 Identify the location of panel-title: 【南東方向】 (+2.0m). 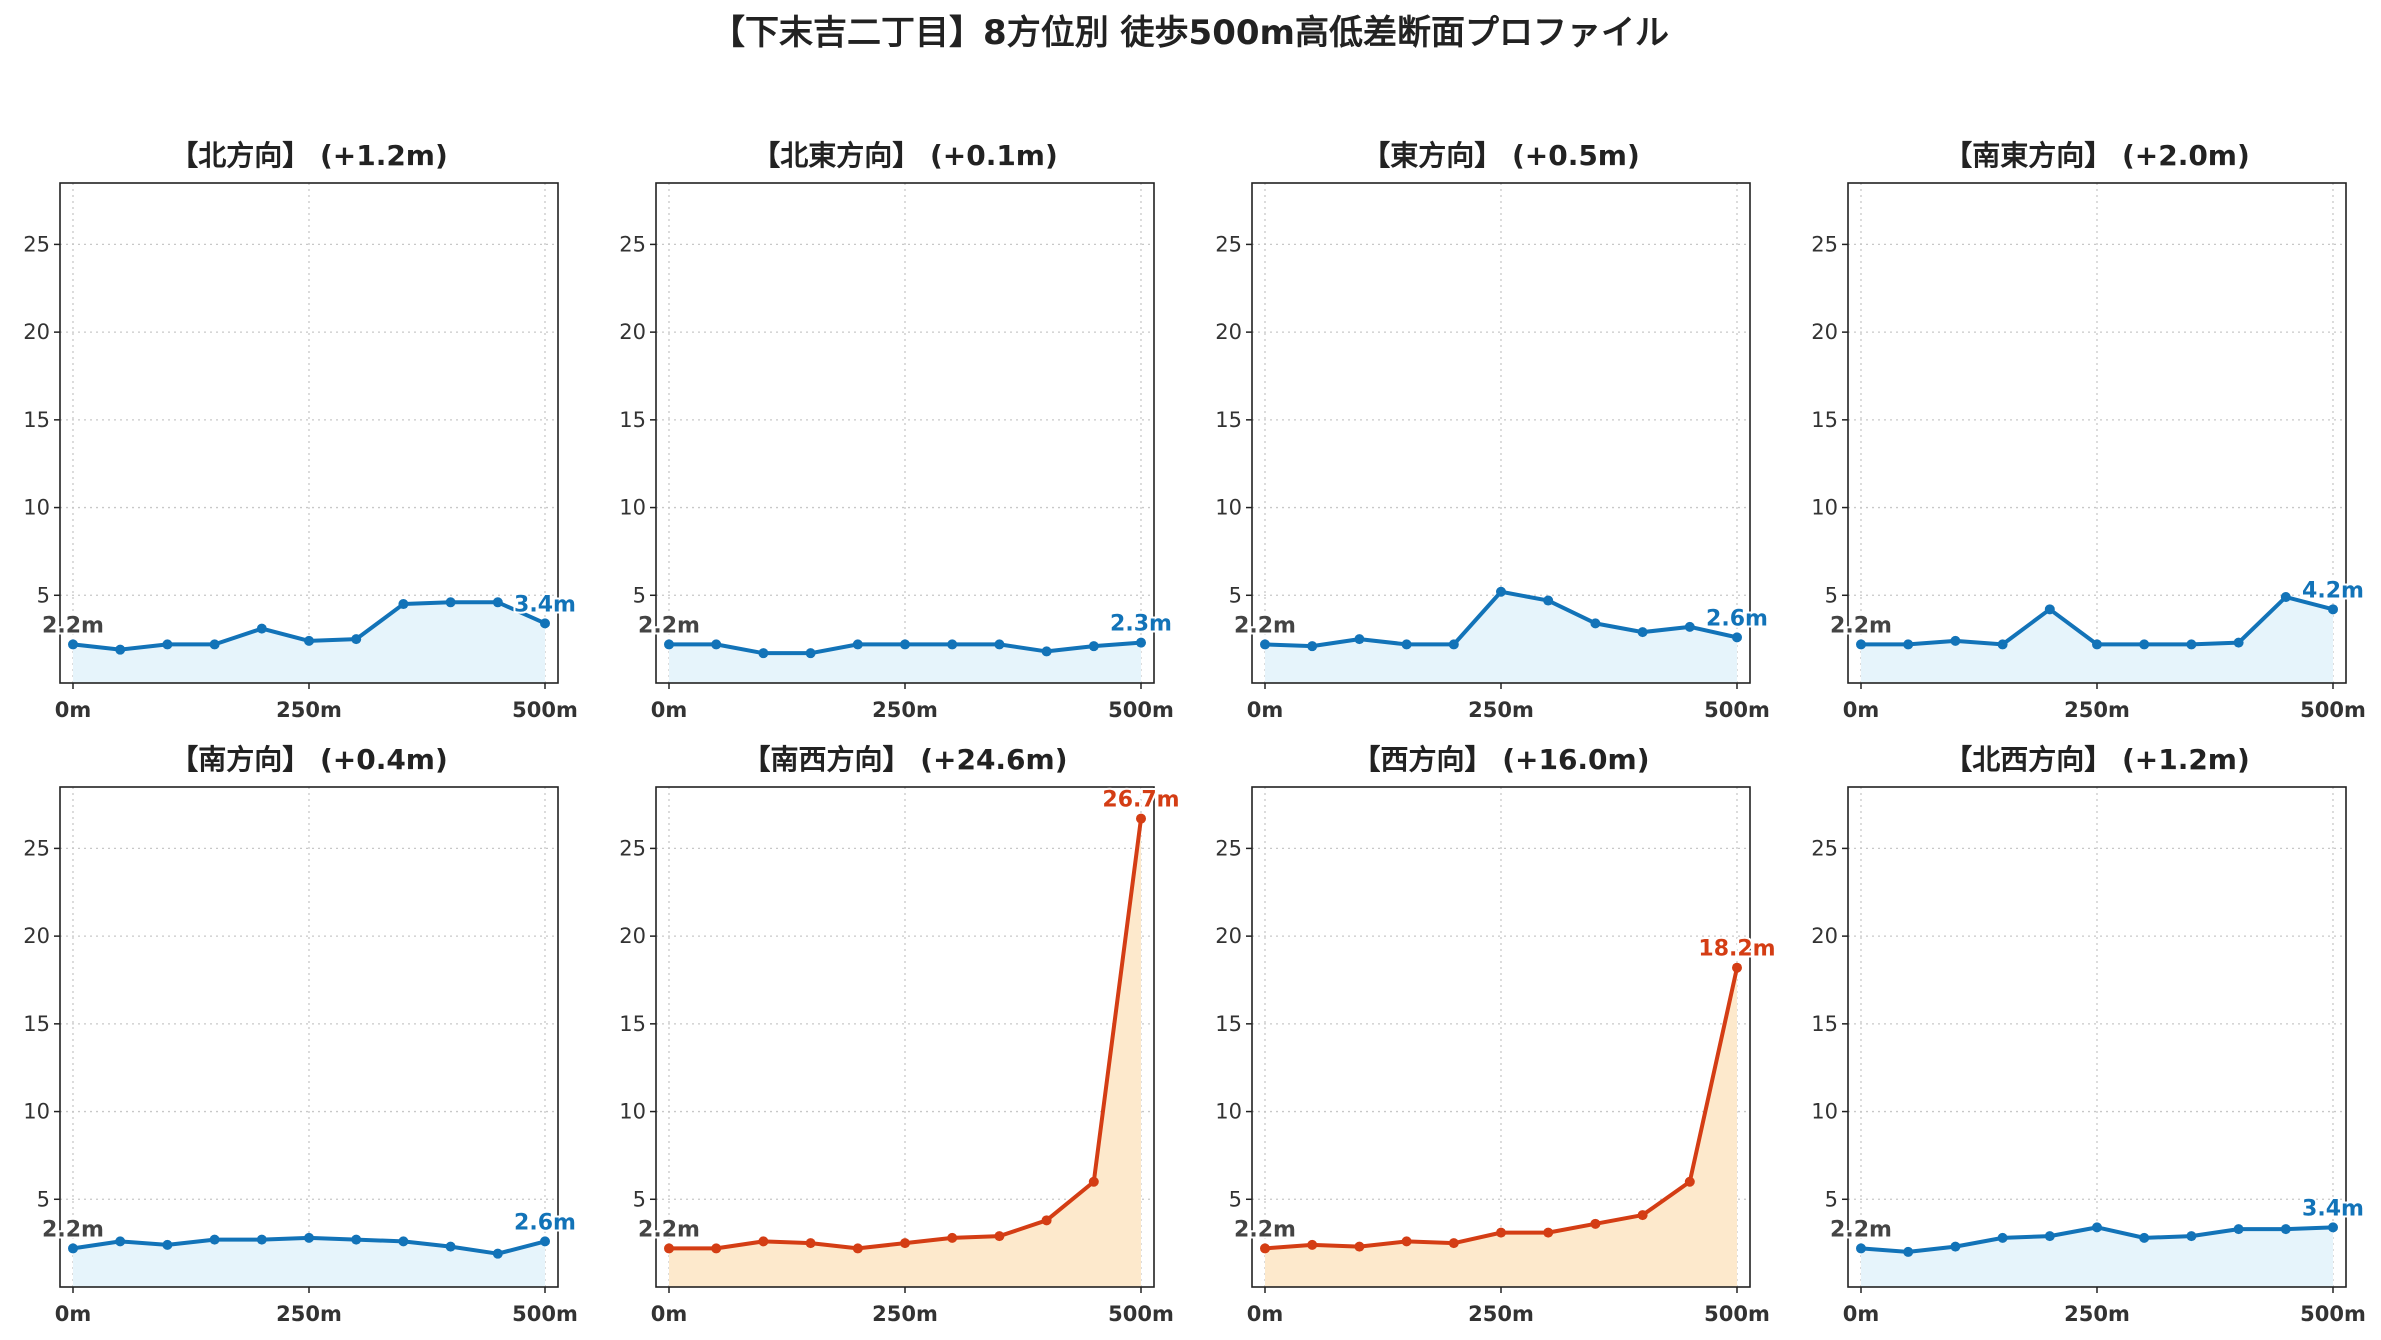
(2097, 155).